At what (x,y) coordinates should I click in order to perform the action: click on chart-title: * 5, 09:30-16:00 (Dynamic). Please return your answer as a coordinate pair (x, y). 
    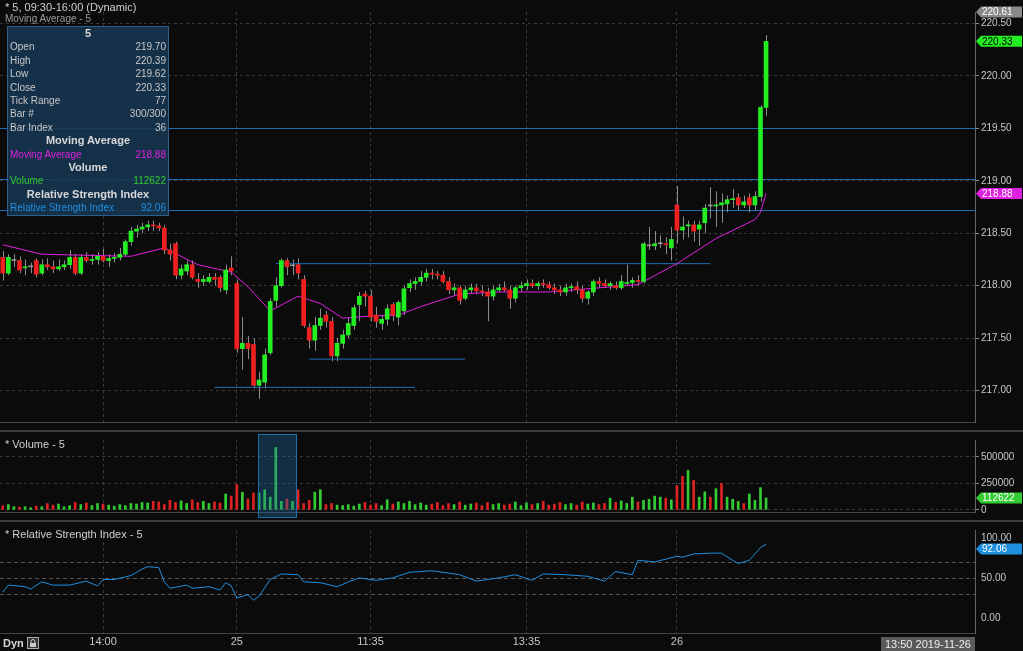
    Looking at the image, I should click on (71, 7).